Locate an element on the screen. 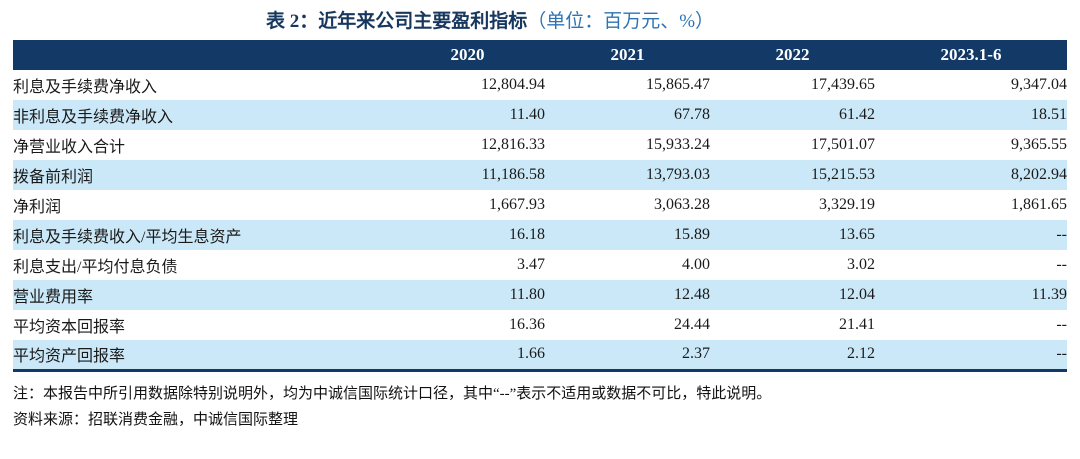 Image resolution: width=1080 pixels, height=459 pixels. cell-2021: 12.48 is located at coordinates (692, 294).